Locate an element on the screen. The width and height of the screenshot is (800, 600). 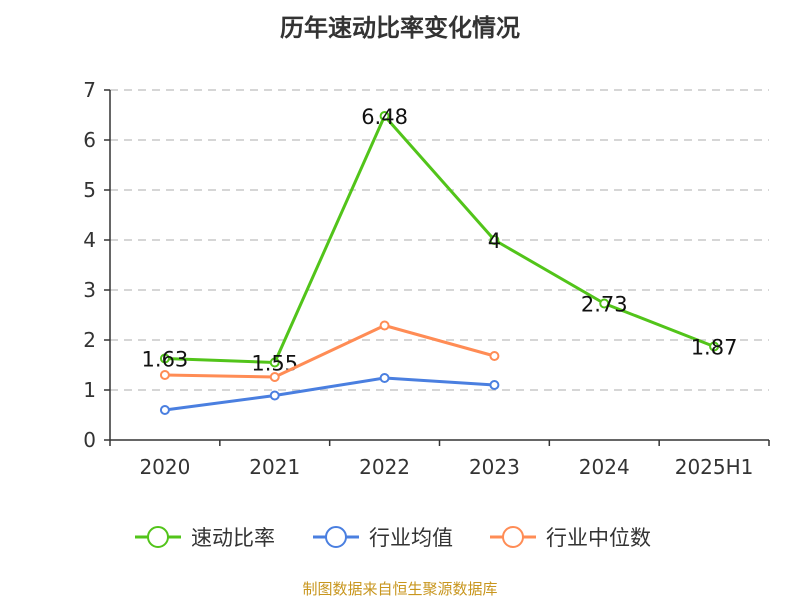
legend-label: 行业中位数 is located at coordinates (598, 538).